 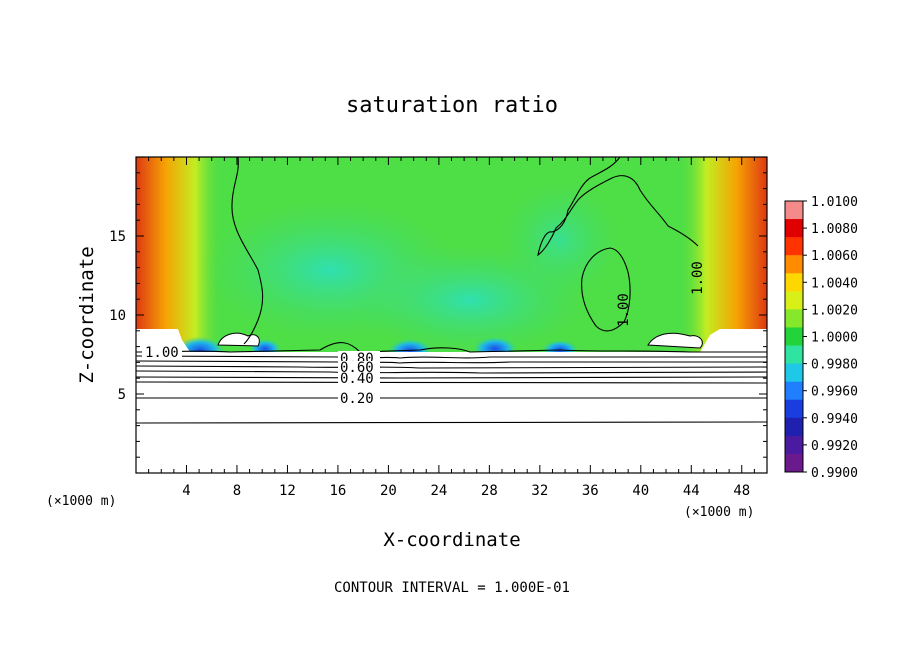 What do you see at coordinates (388, 491) in the screenshot?
I see `x-tick-label: 20` at bounding box center [388, 491].